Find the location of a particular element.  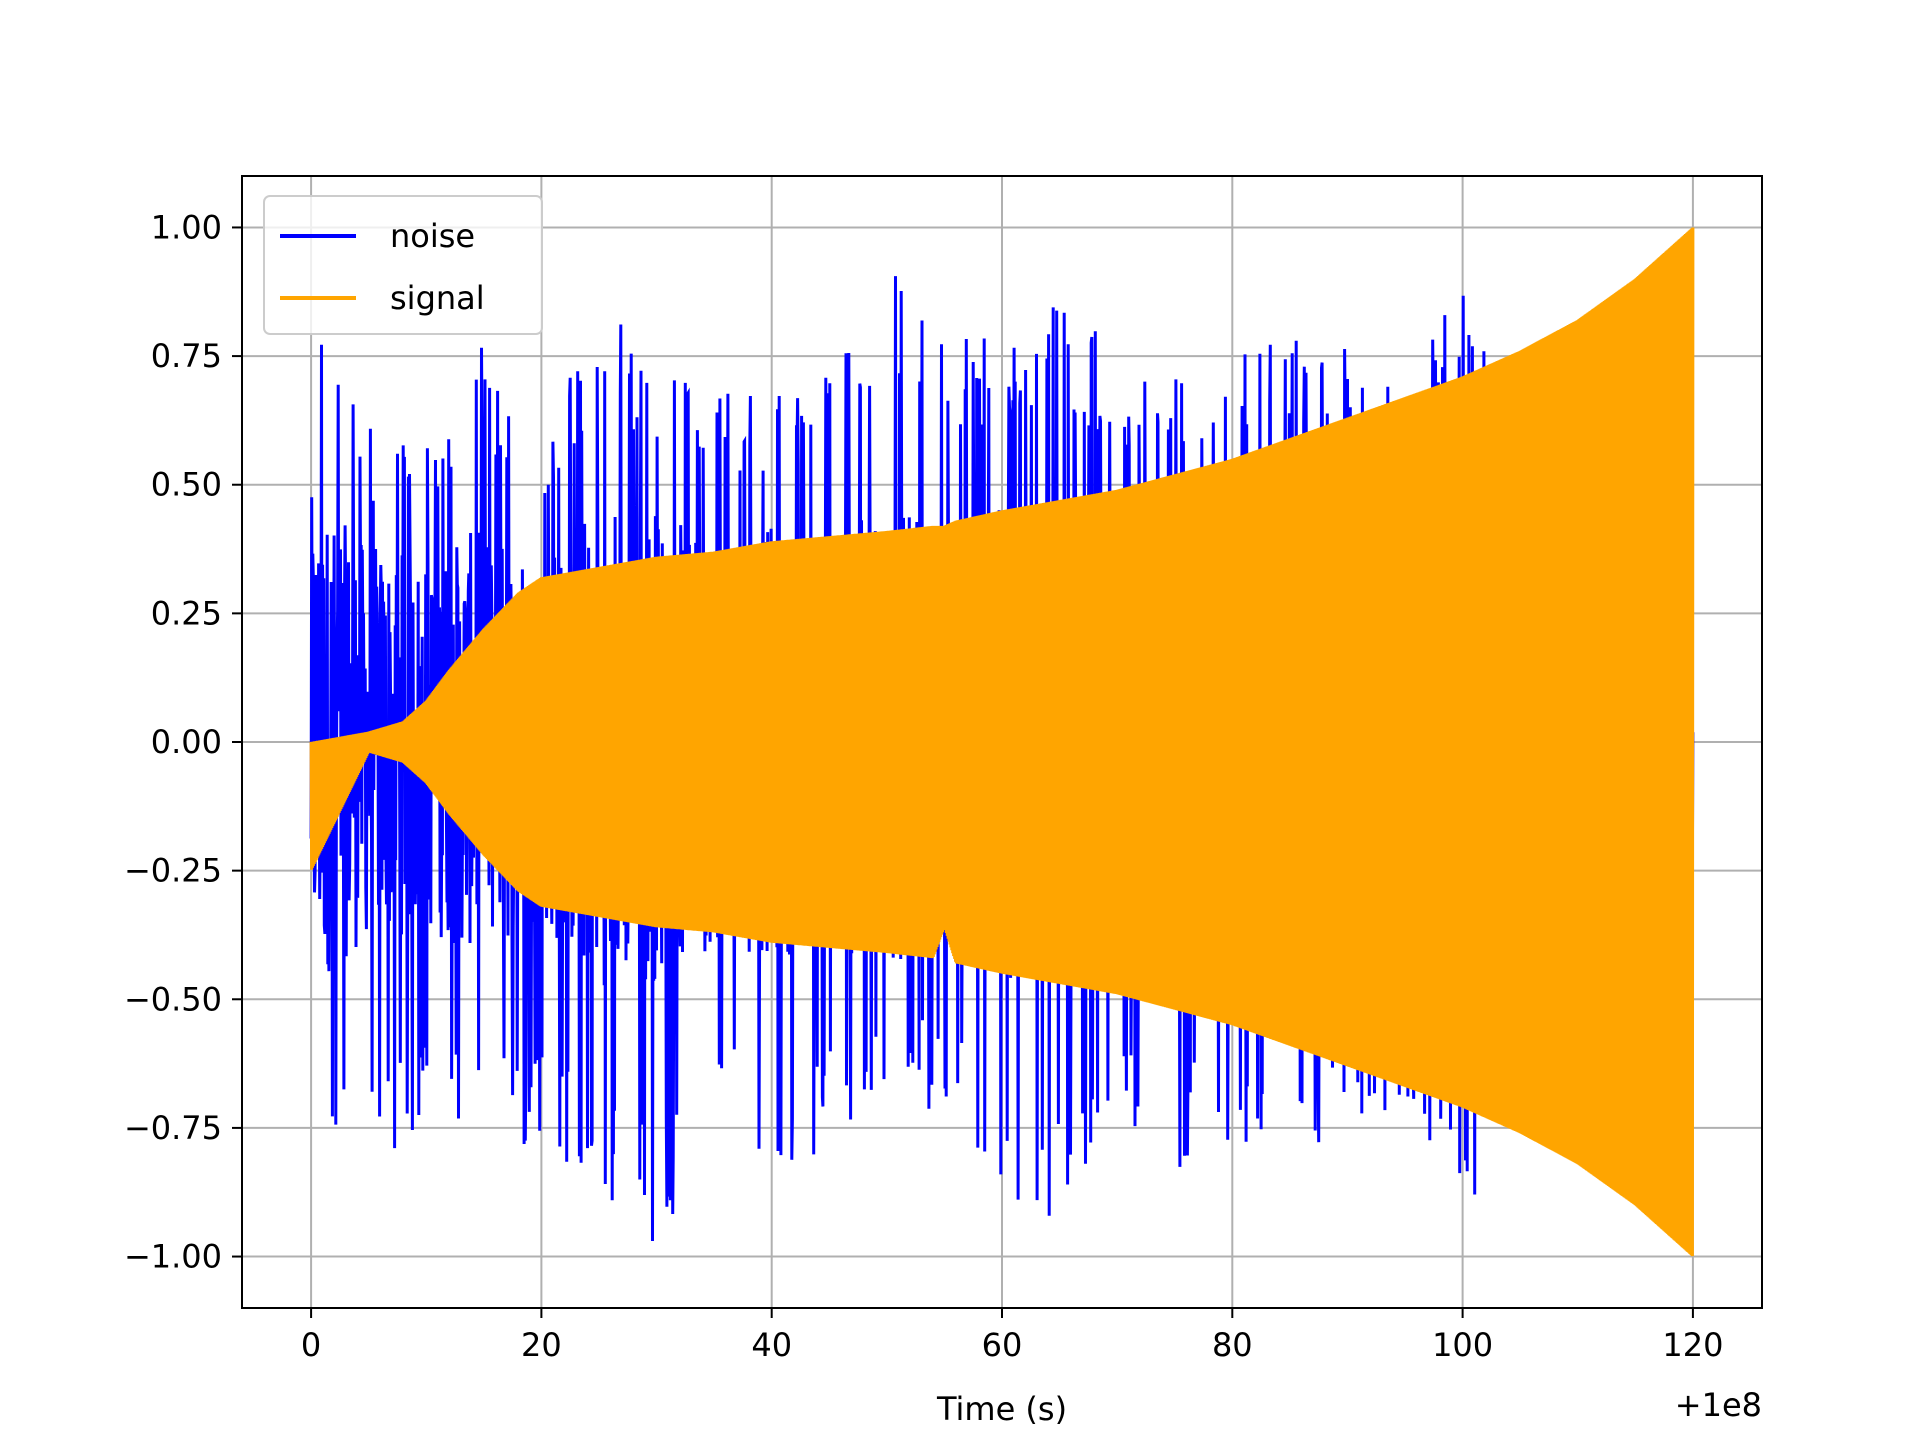

y-tick-label: 0.75 is located at coordinates (186, 356).